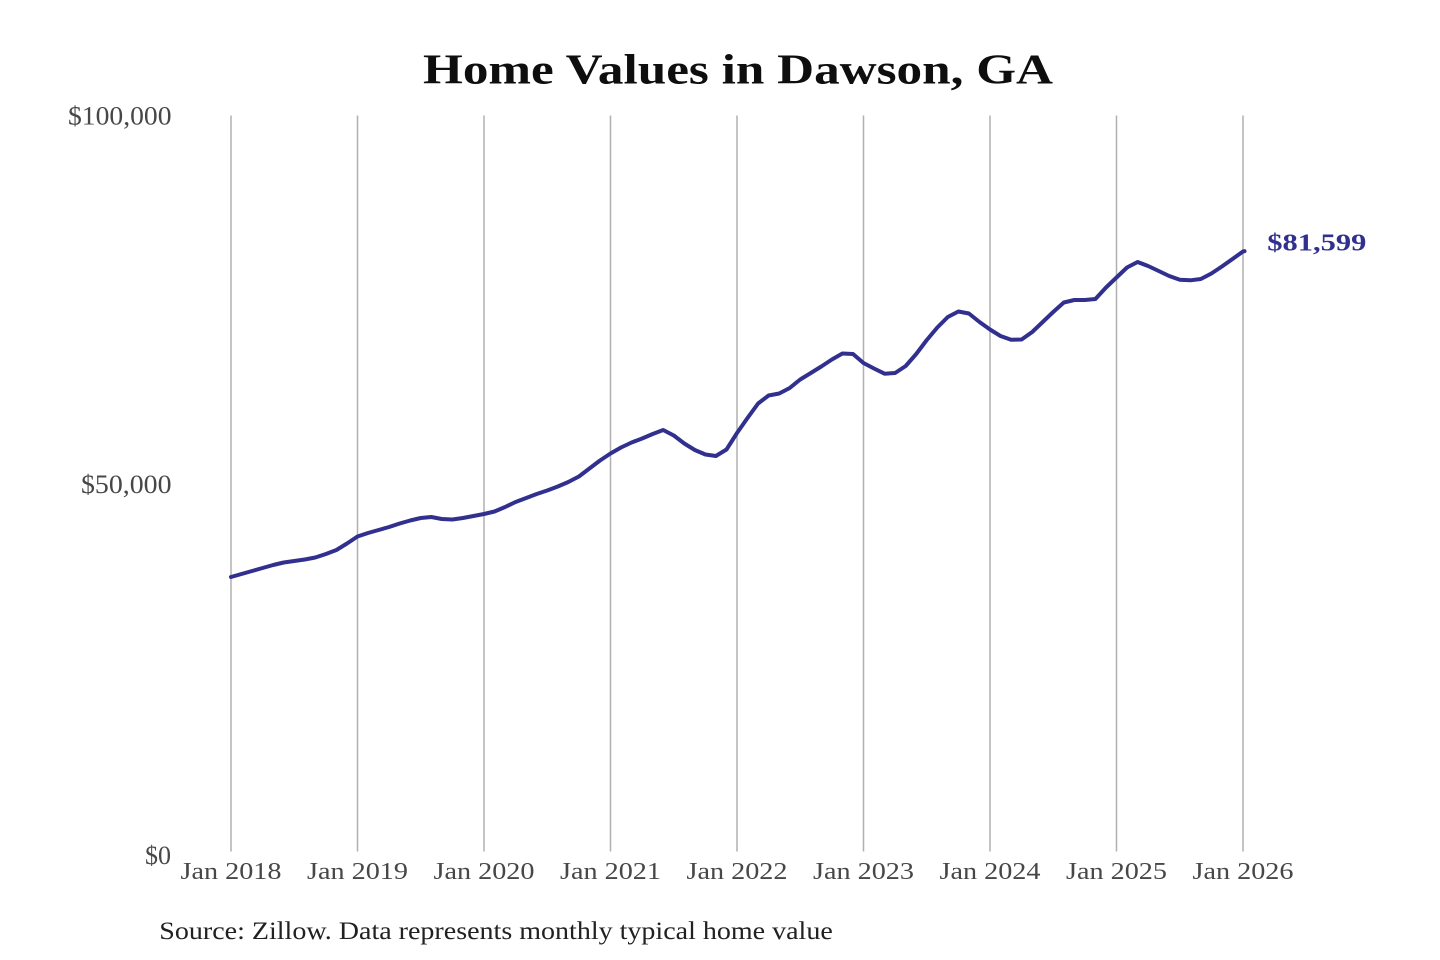  What do you see at coordinates (231, 871) in the screenshot?
I see `svg-text: Jan 2018` at bounding box center [231, 871].